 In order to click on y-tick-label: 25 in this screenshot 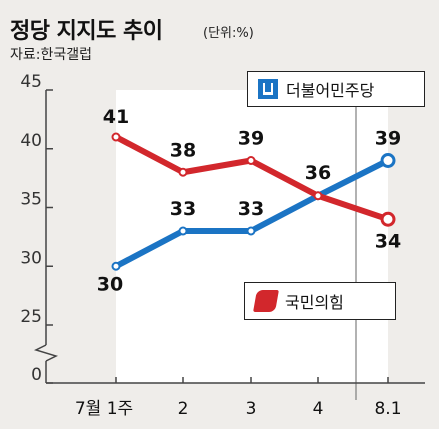, I will do `click(31, 317)`.